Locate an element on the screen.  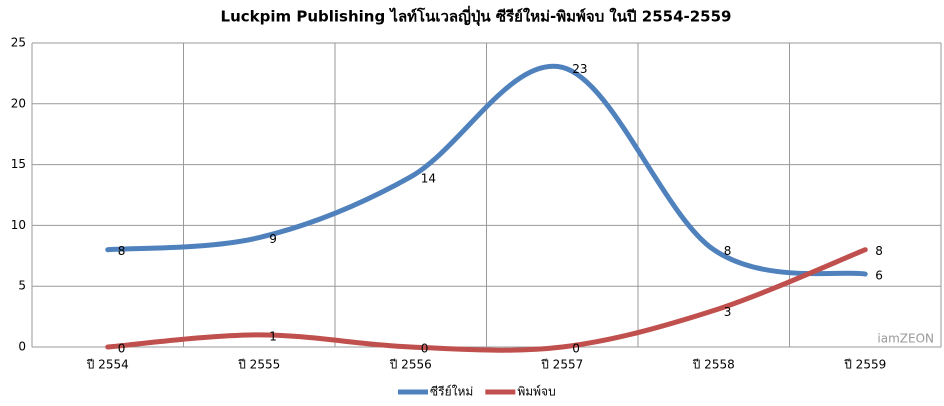
x-tick-label: ปี 2556 is located at coordinates (410, 365).